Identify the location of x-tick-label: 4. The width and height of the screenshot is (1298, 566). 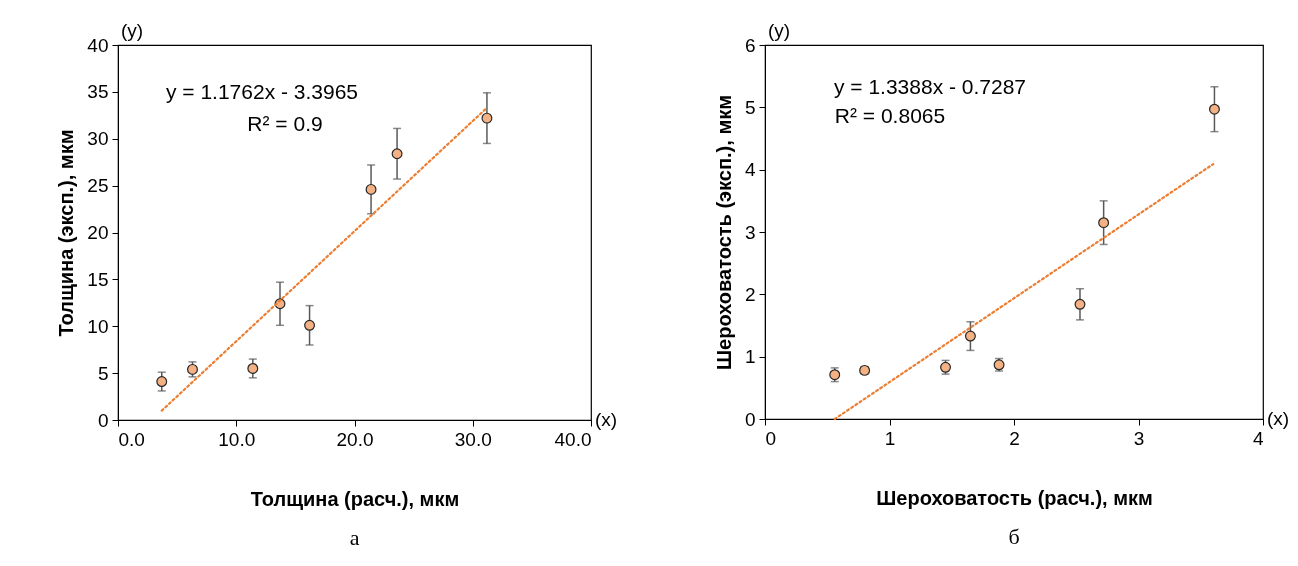
(1258, 438).